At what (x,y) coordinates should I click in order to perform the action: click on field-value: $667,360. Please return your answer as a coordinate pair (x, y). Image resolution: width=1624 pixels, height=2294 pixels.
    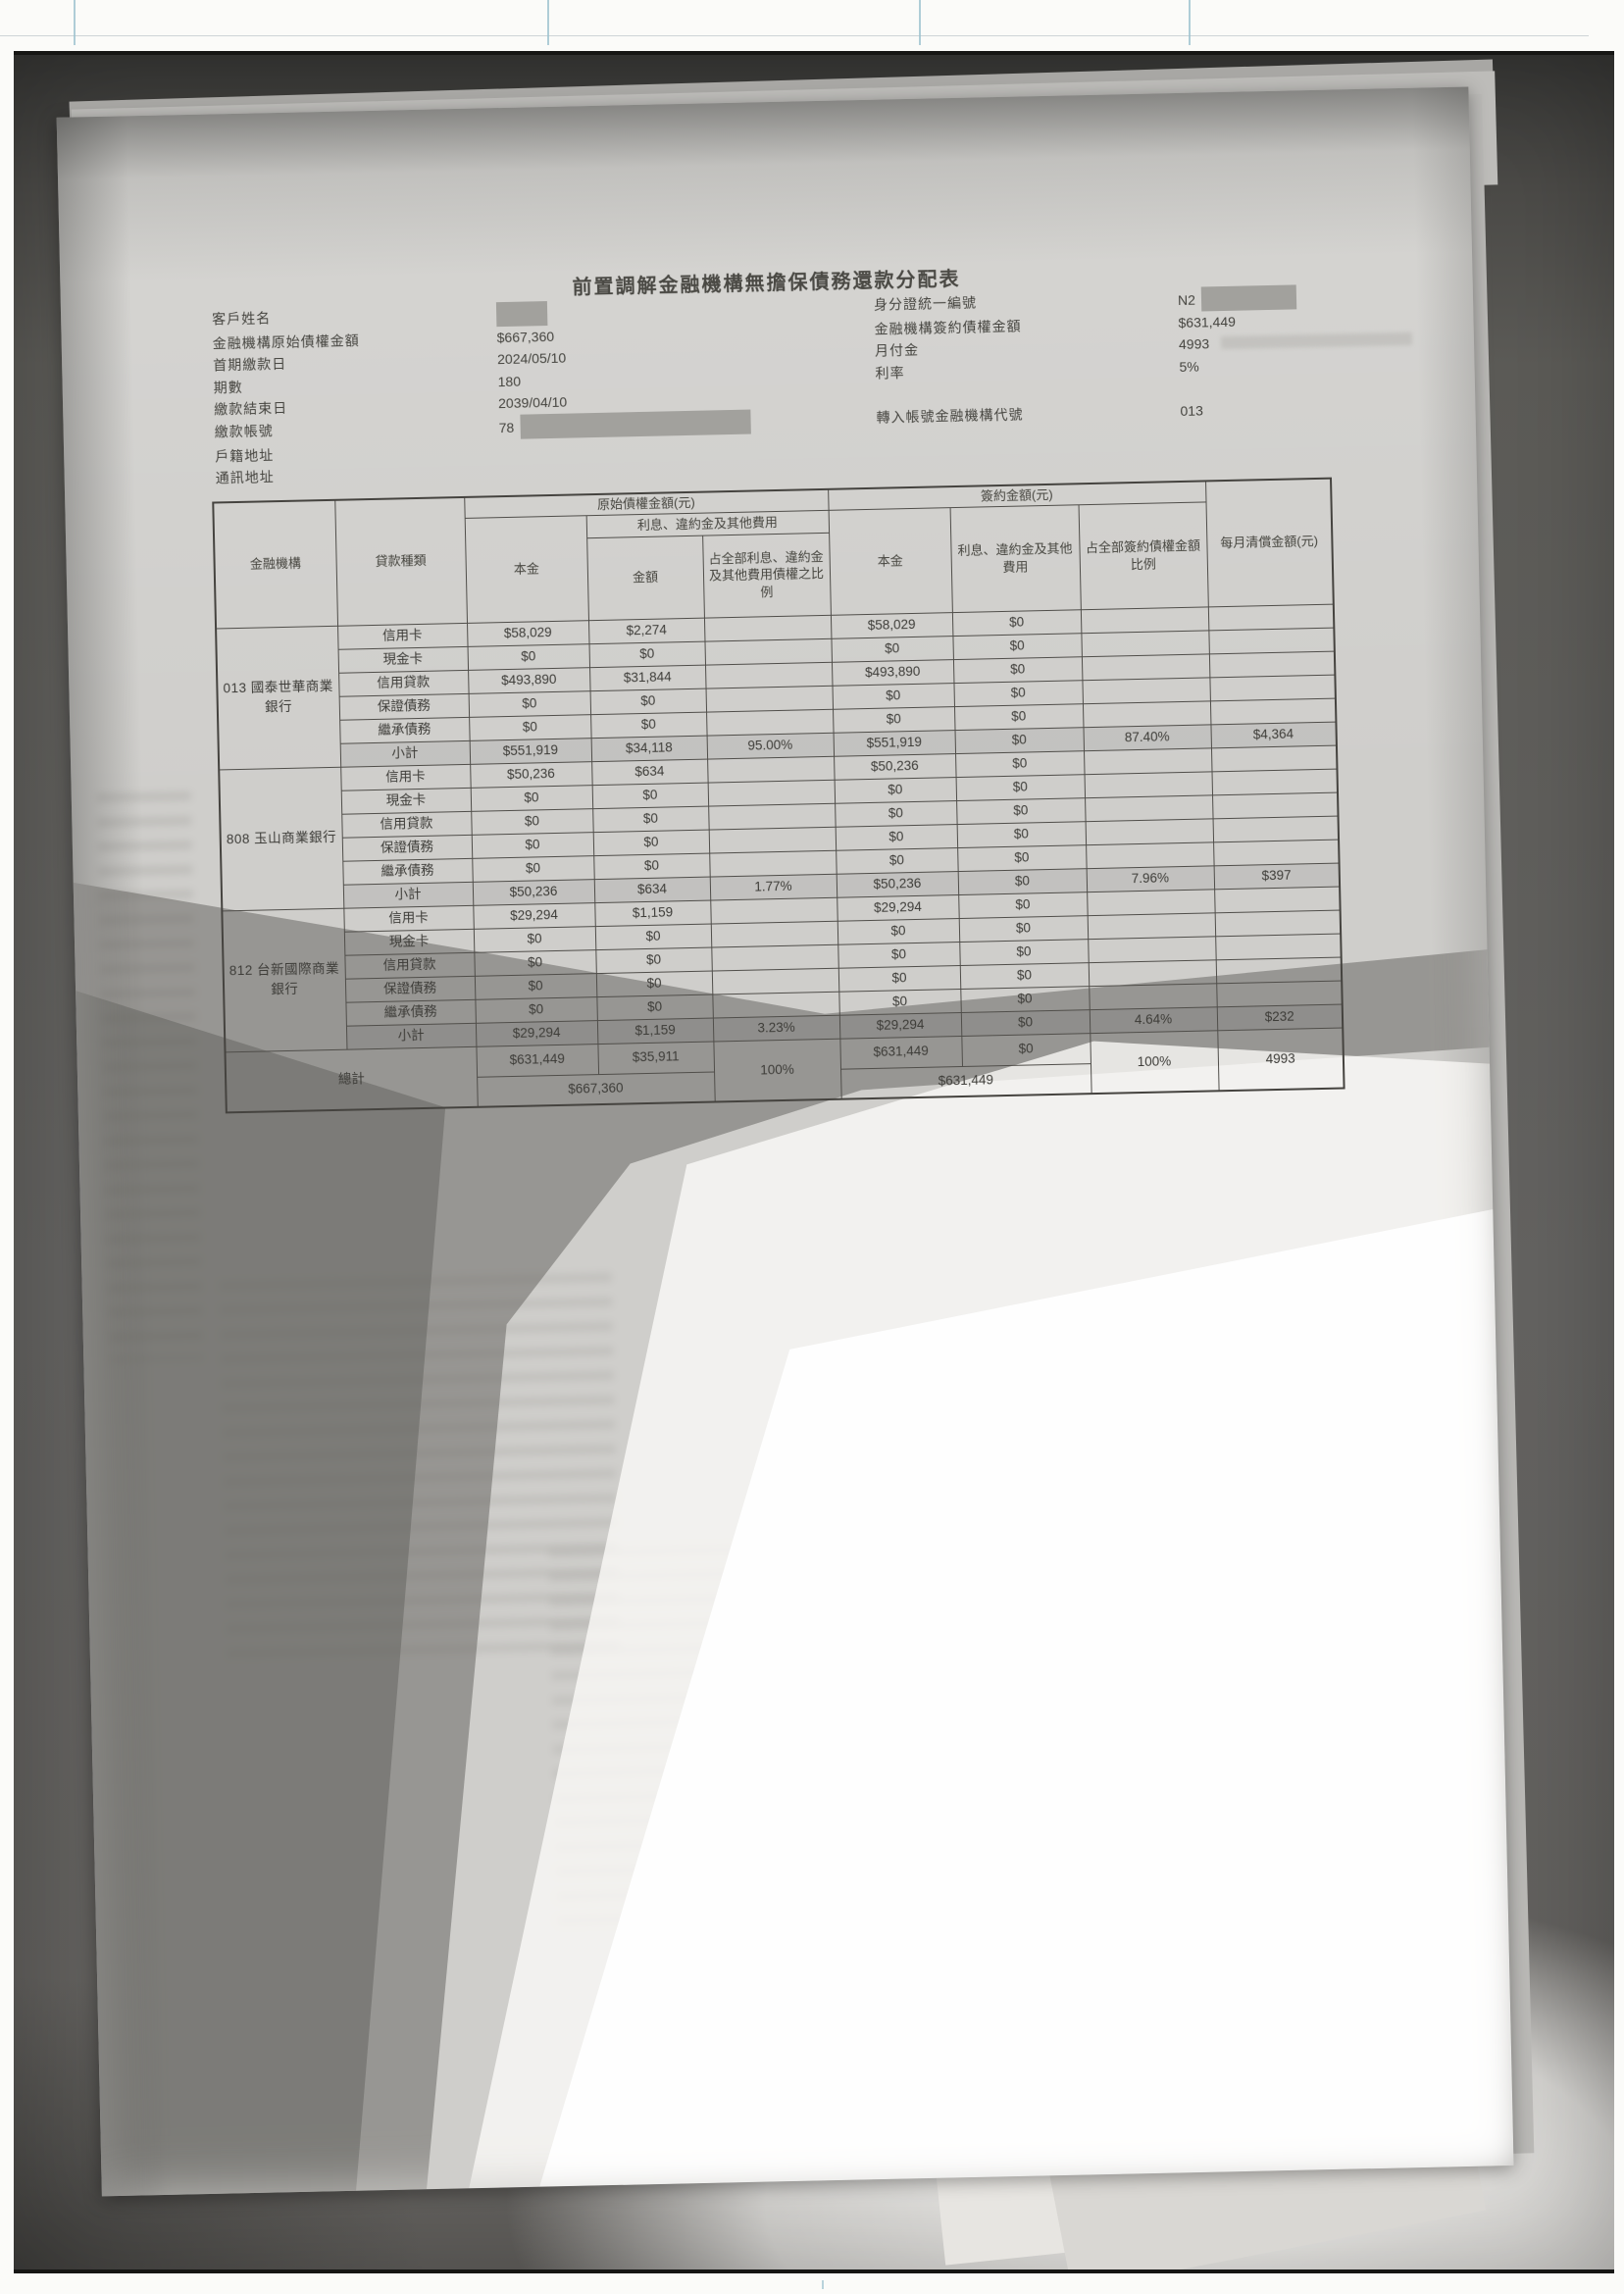
    Looking at the image, I should click on (525, 337).